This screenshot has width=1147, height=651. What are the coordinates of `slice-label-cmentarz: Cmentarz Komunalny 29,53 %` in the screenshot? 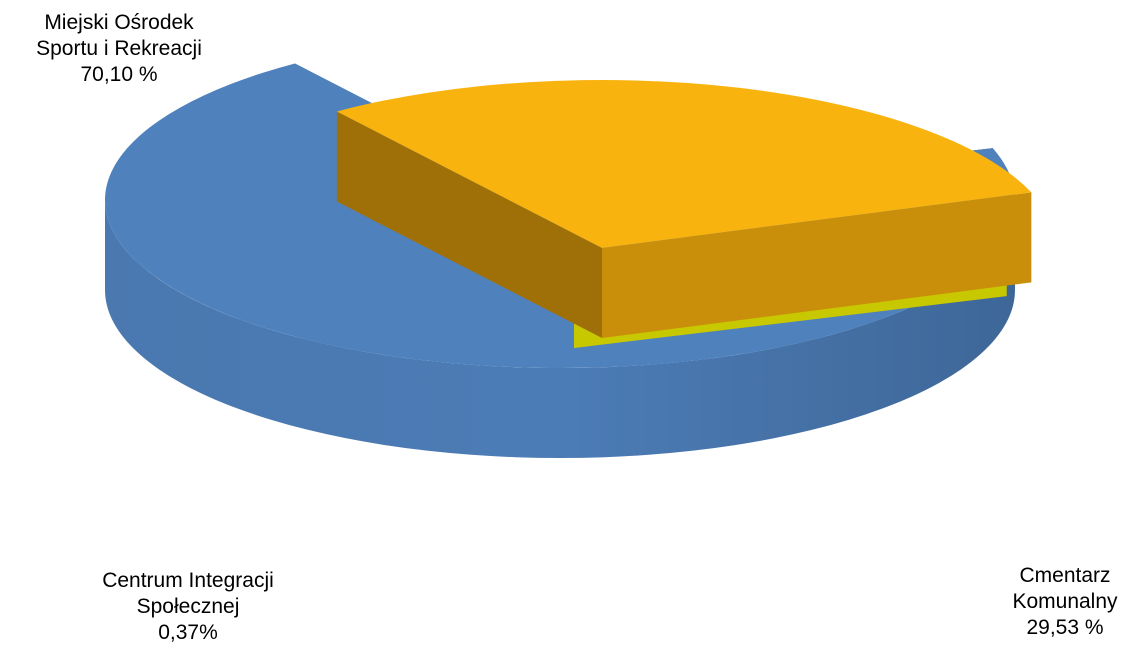 It's located at (1065, 602).